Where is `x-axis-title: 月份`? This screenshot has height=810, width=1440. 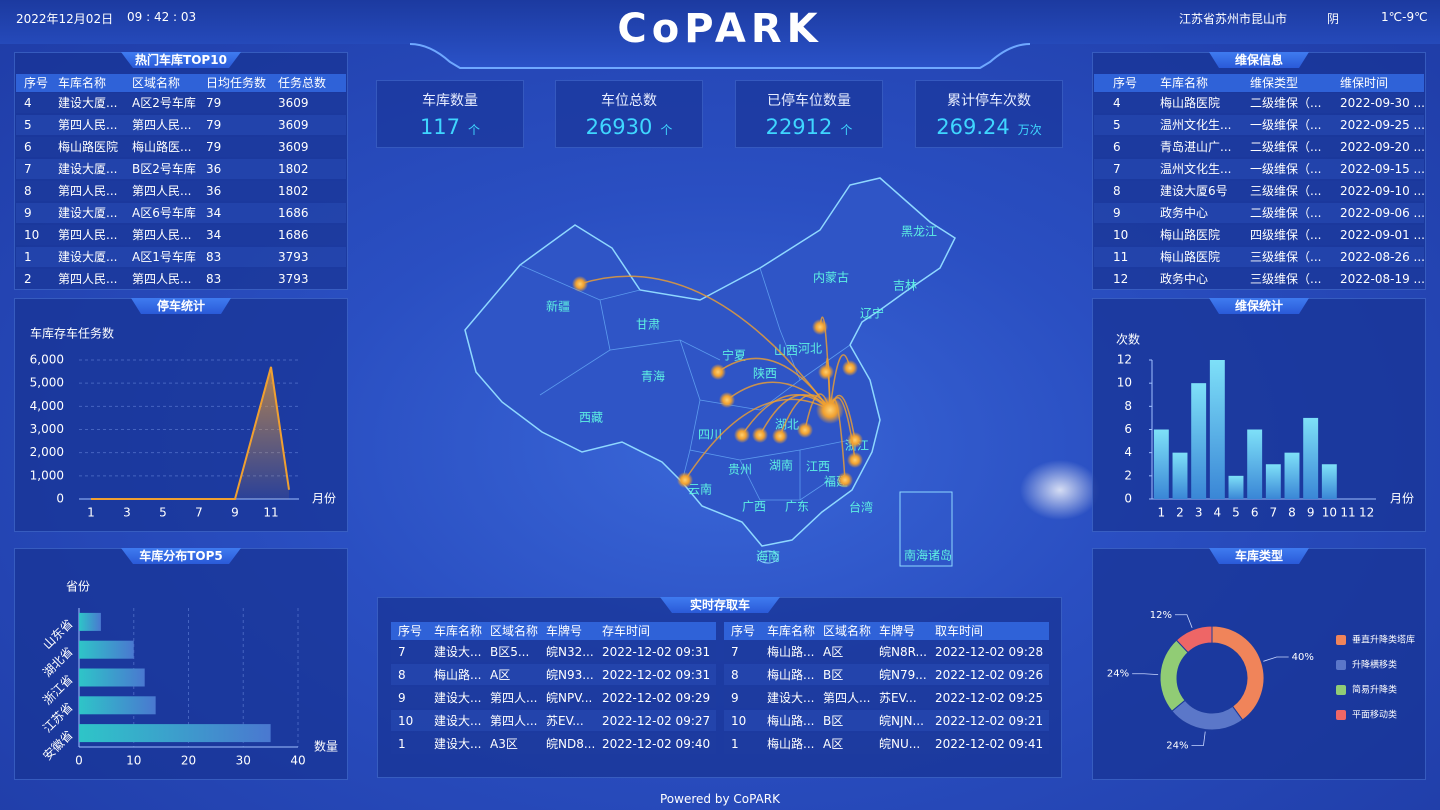 x-axis-title: 月份 is located at coordinates (324, 499).